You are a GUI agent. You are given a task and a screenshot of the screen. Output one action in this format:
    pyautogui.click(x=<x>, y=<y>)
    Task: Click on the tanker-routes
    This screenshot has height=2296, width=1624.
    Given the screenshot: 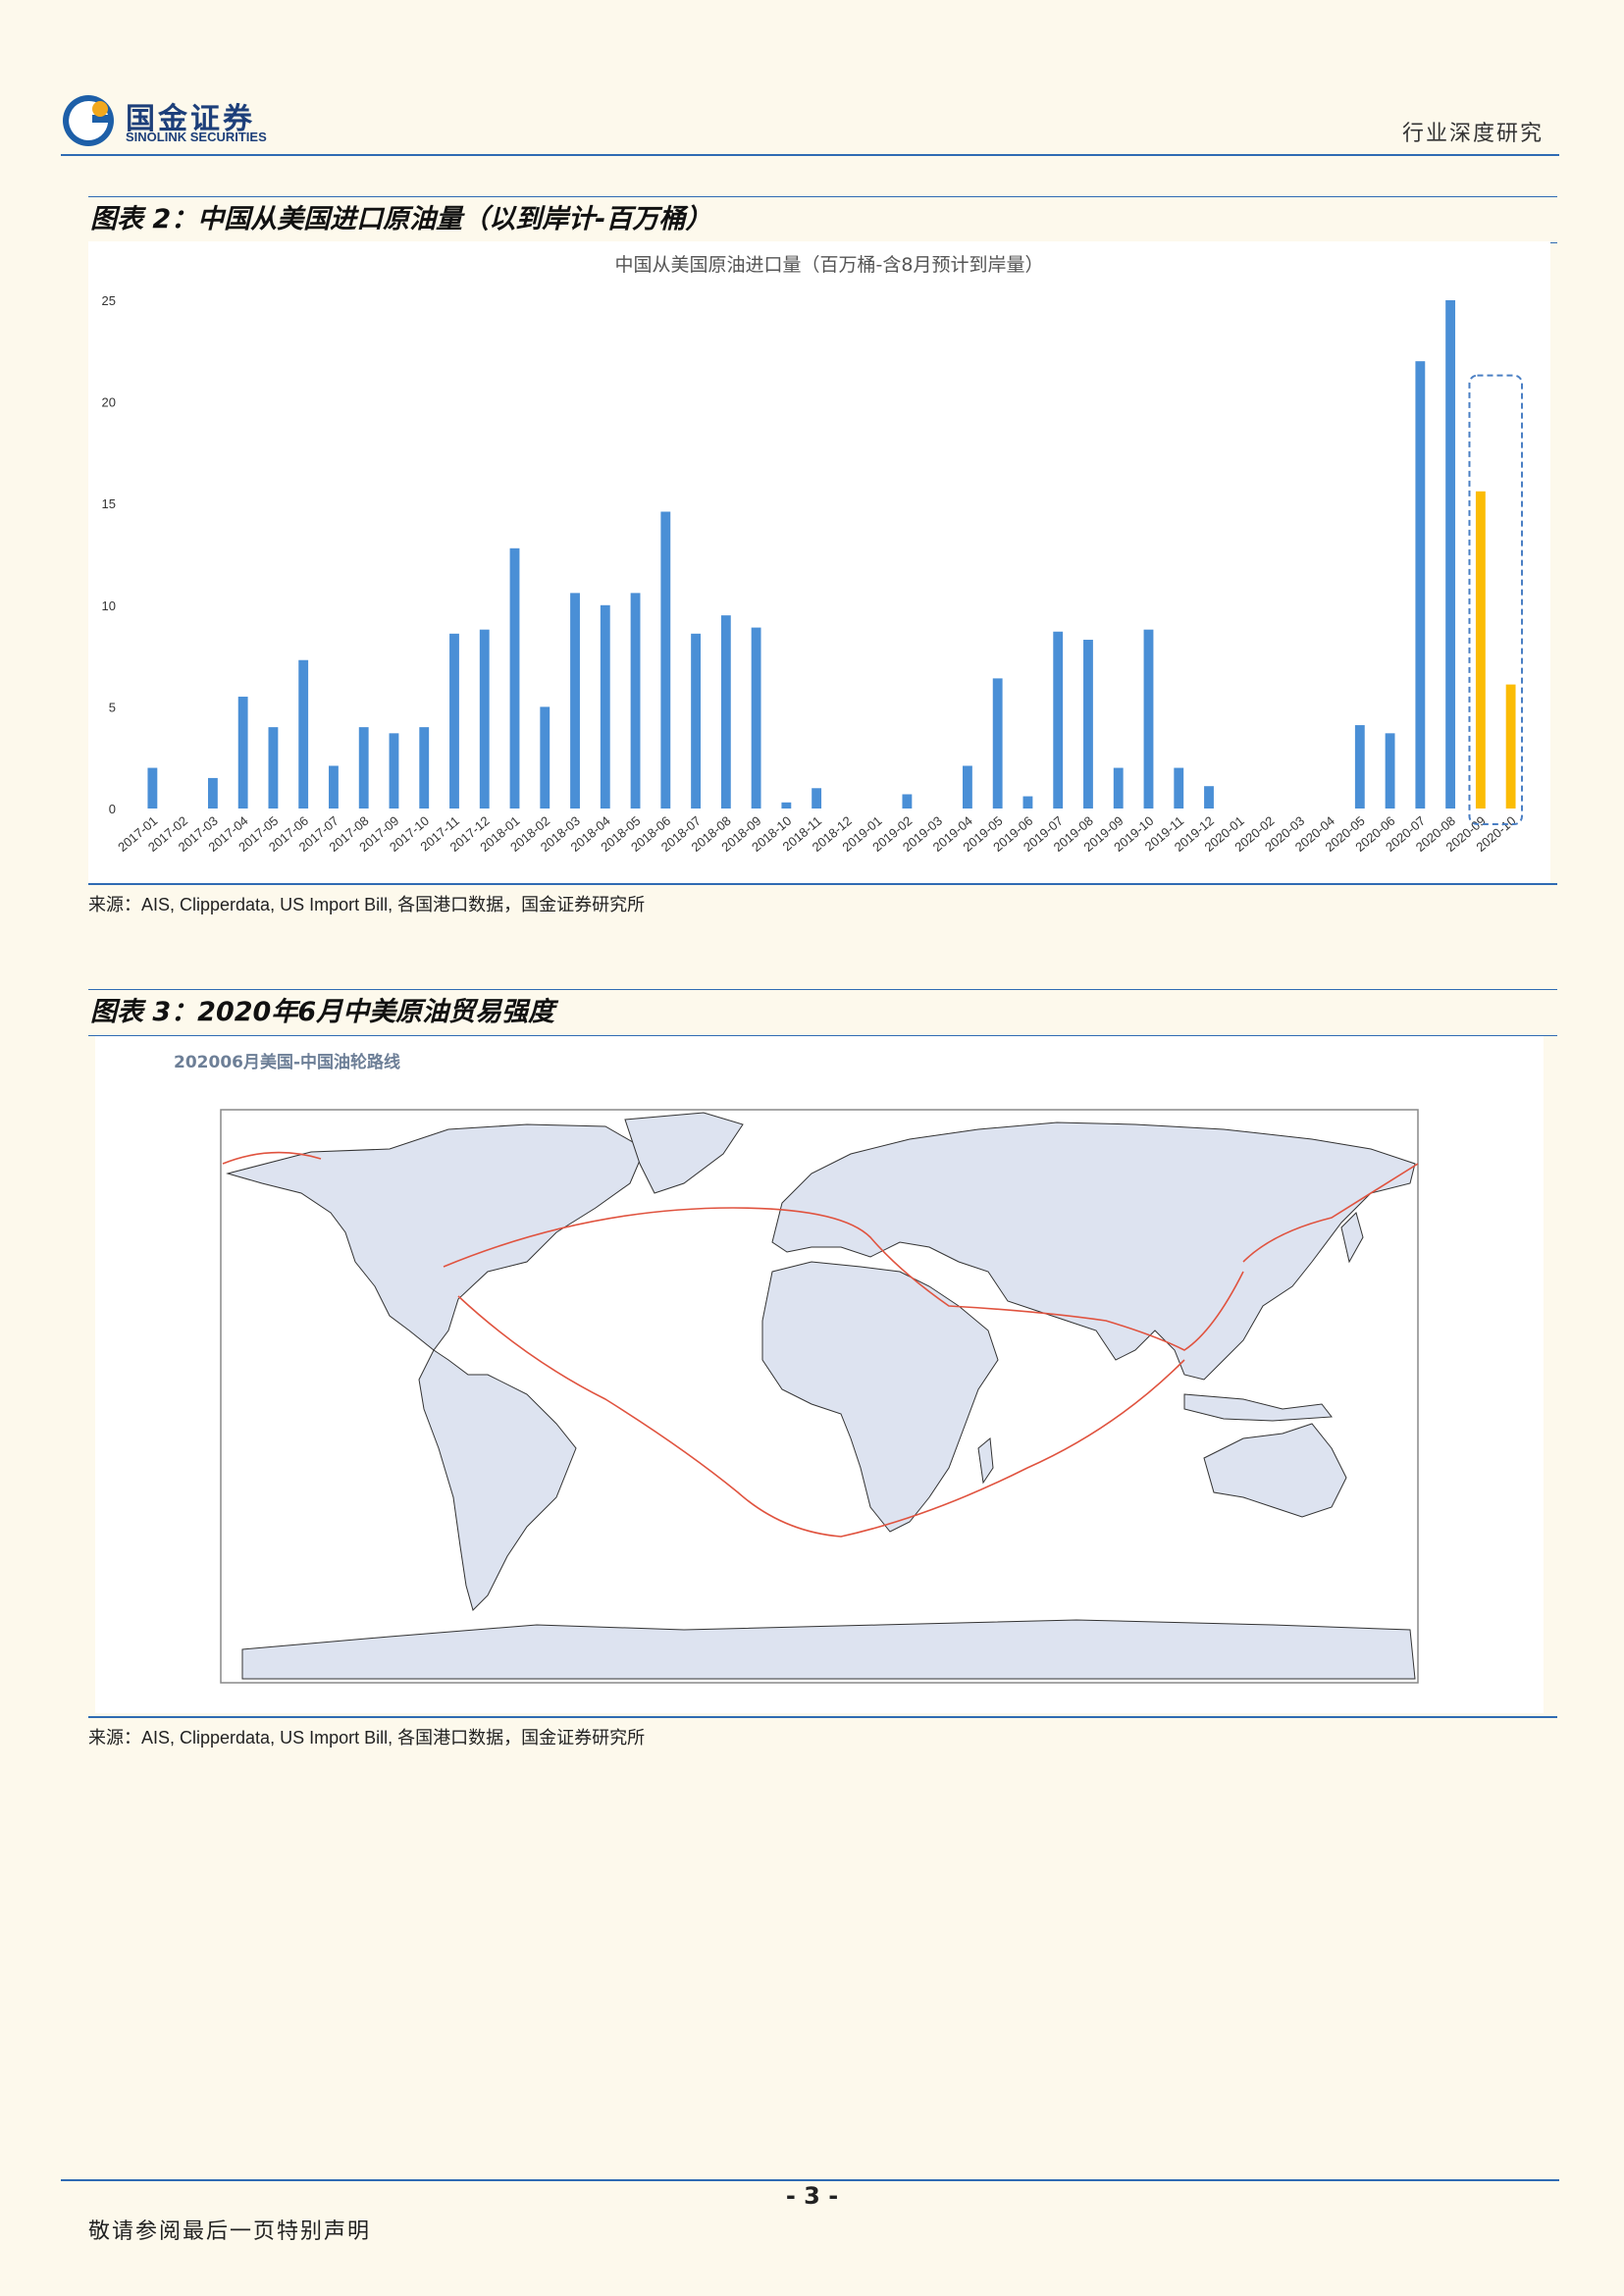 What is the action you would take?
    pyautogui.click(x=820, y=1344)
    